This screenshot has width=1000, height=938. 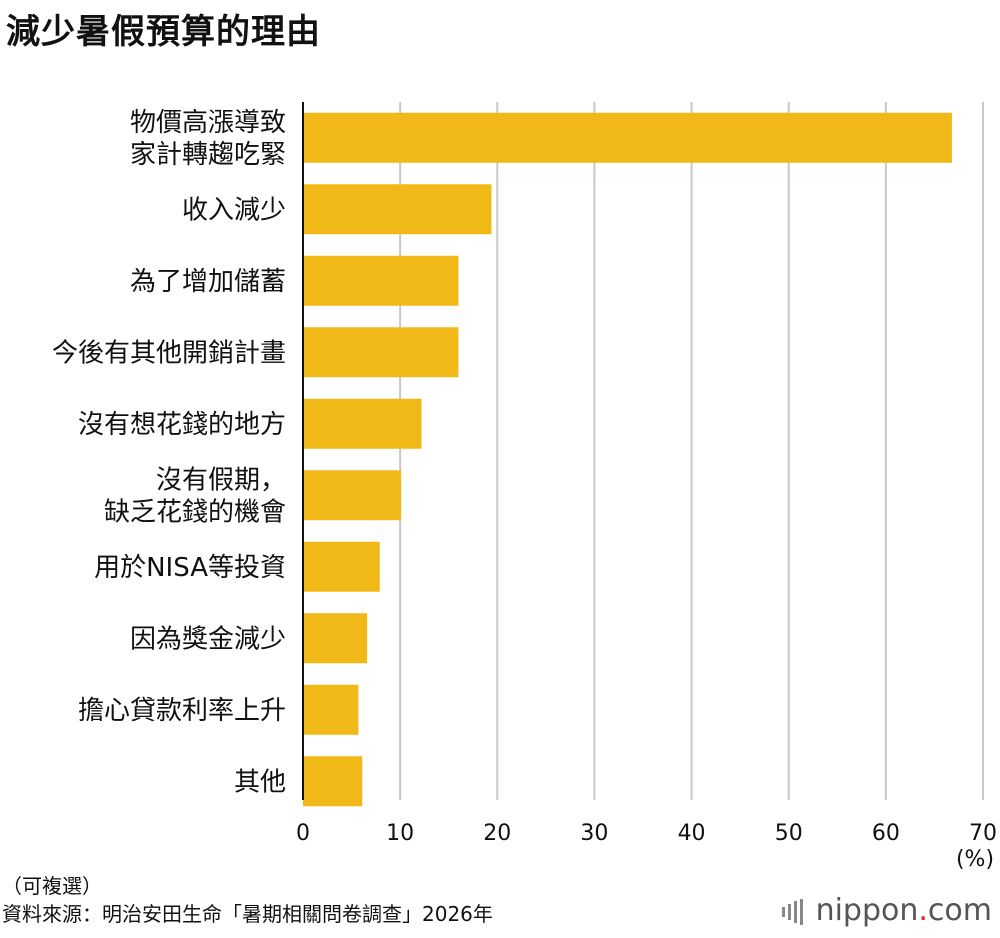 I want to click on tick-label: 60, so click(x=886, y=833).